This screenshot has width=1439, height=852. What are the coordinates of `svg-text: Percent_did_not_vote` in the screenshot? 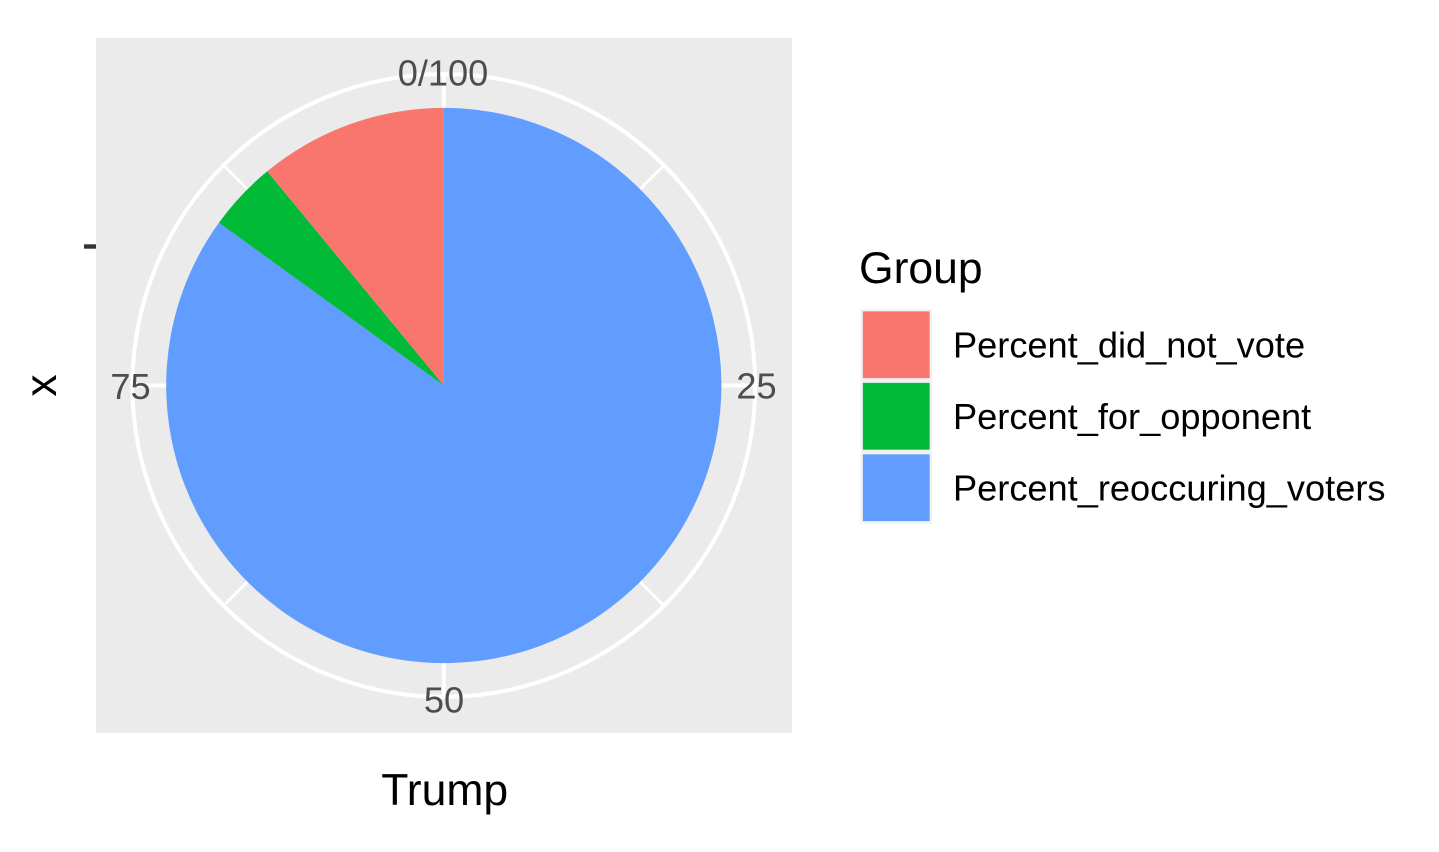 It's located at (1129, 345).